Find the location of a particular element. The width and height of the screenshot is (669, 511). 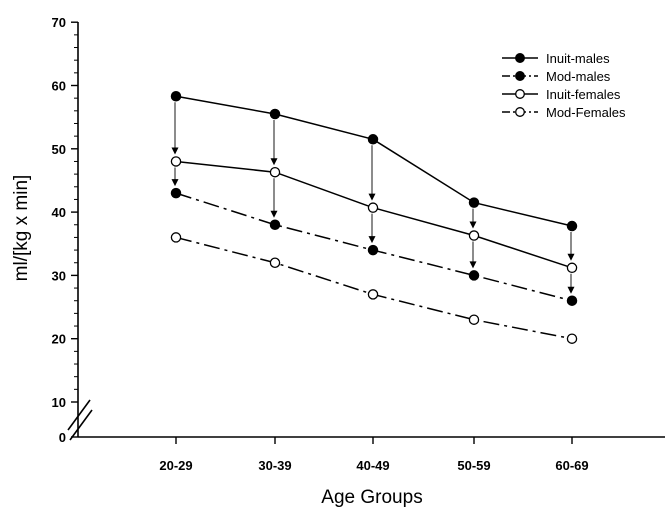

y-tick-label: 70 is located at coordinates (59, 22).